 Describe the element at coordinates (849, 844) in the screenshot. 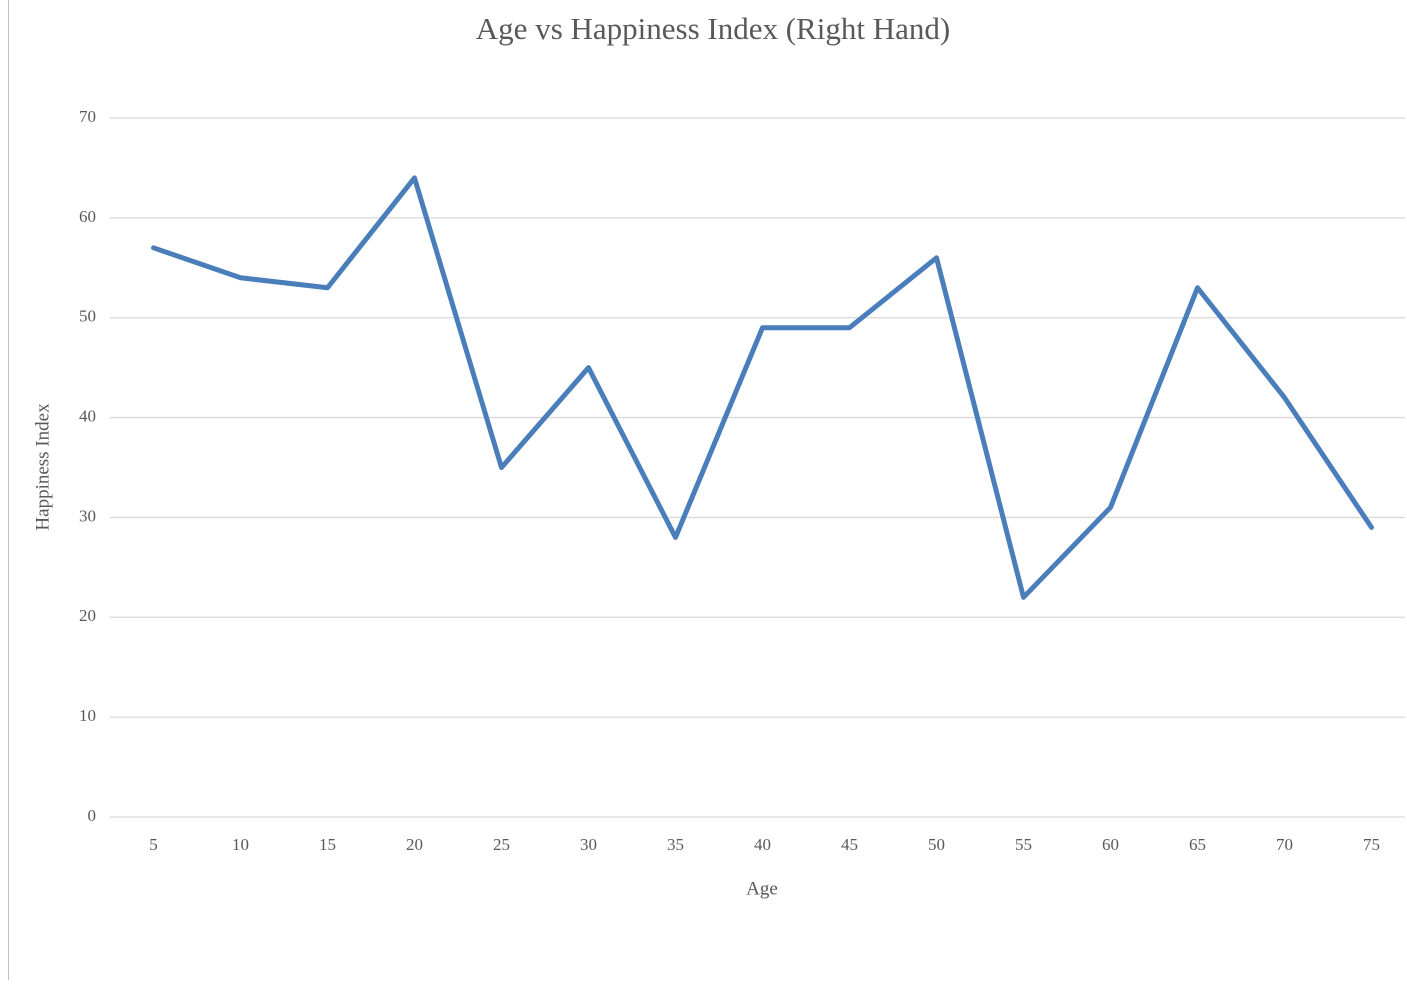

I see `x-tick-label: 45` at that location.